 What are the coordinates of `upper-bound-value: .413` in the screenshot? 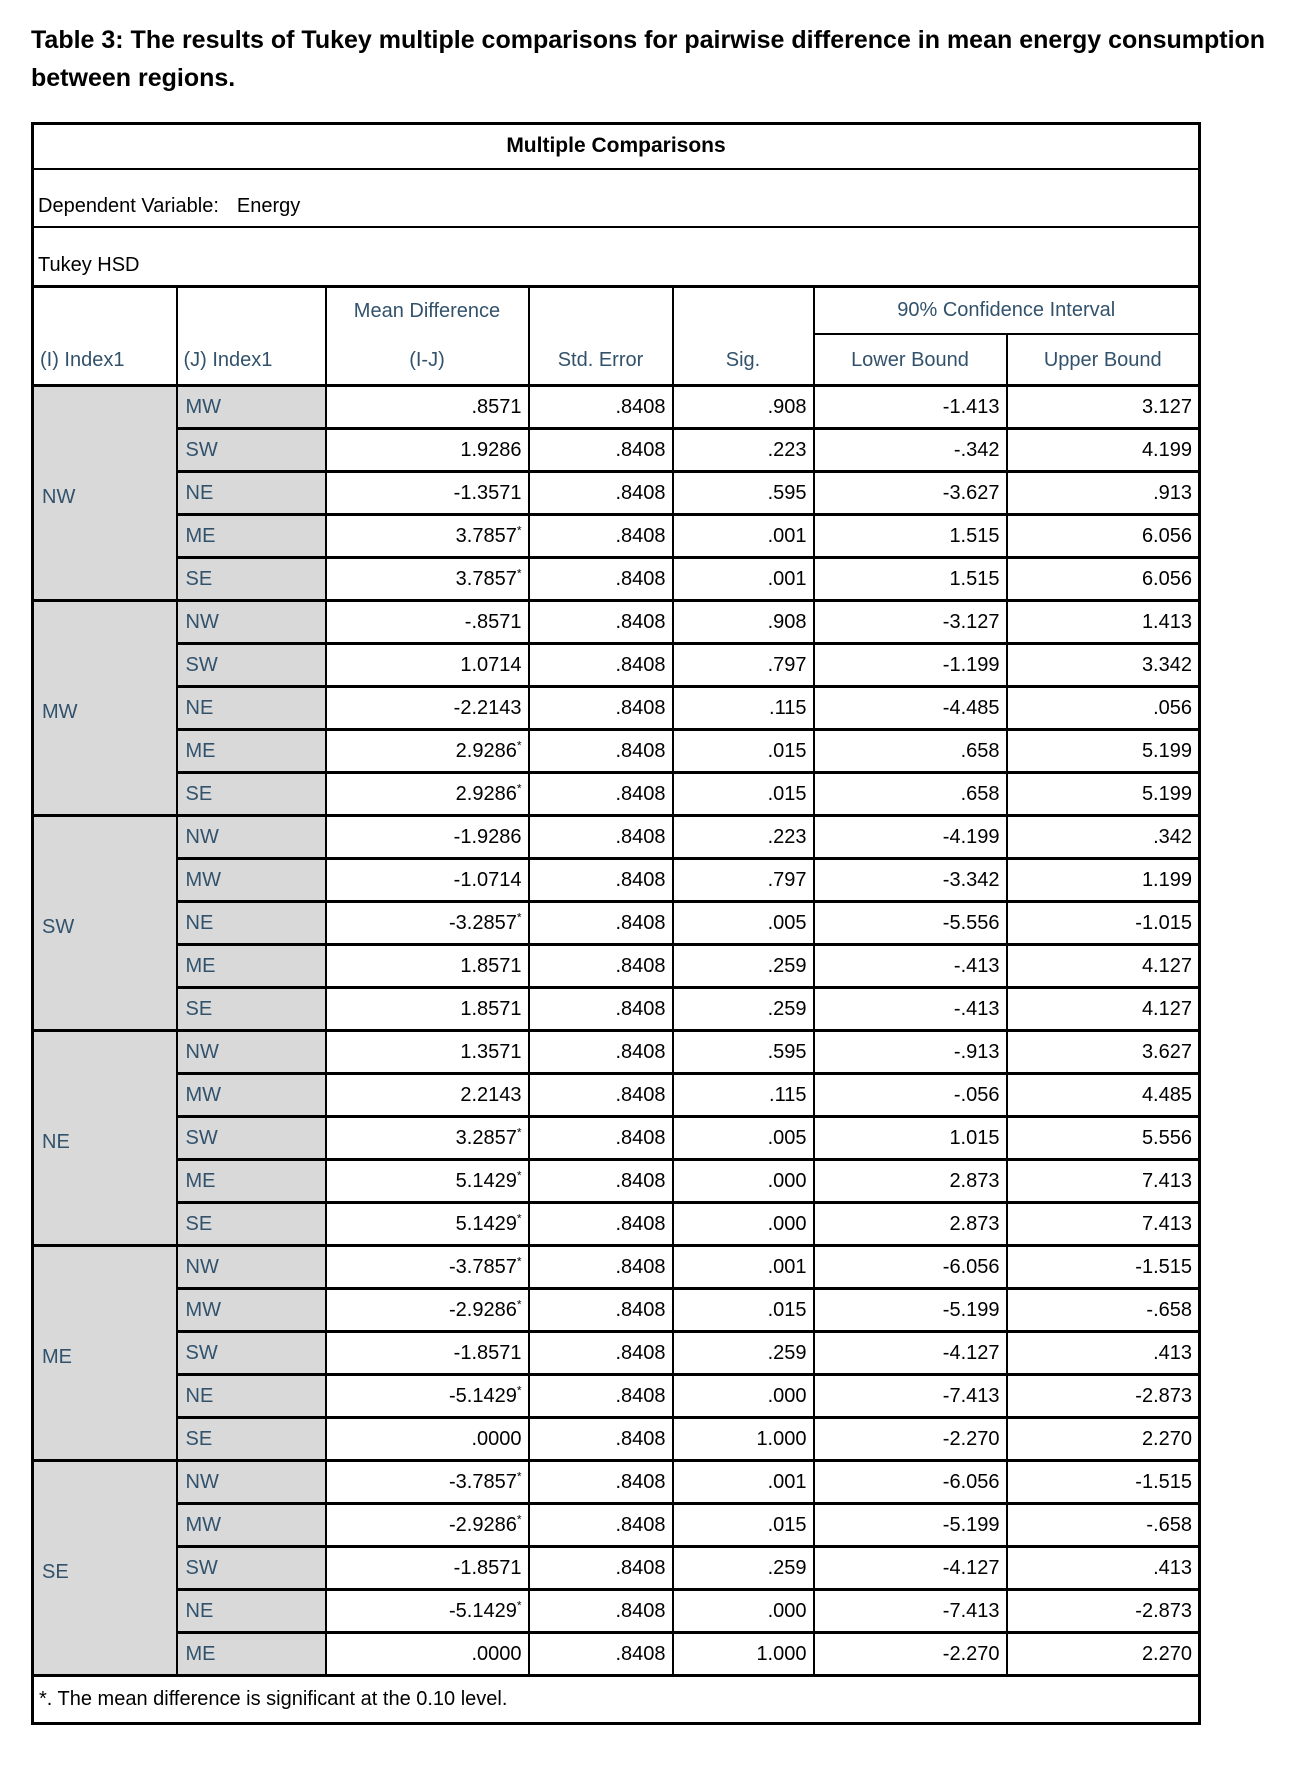 It's located at (1103, 1353).